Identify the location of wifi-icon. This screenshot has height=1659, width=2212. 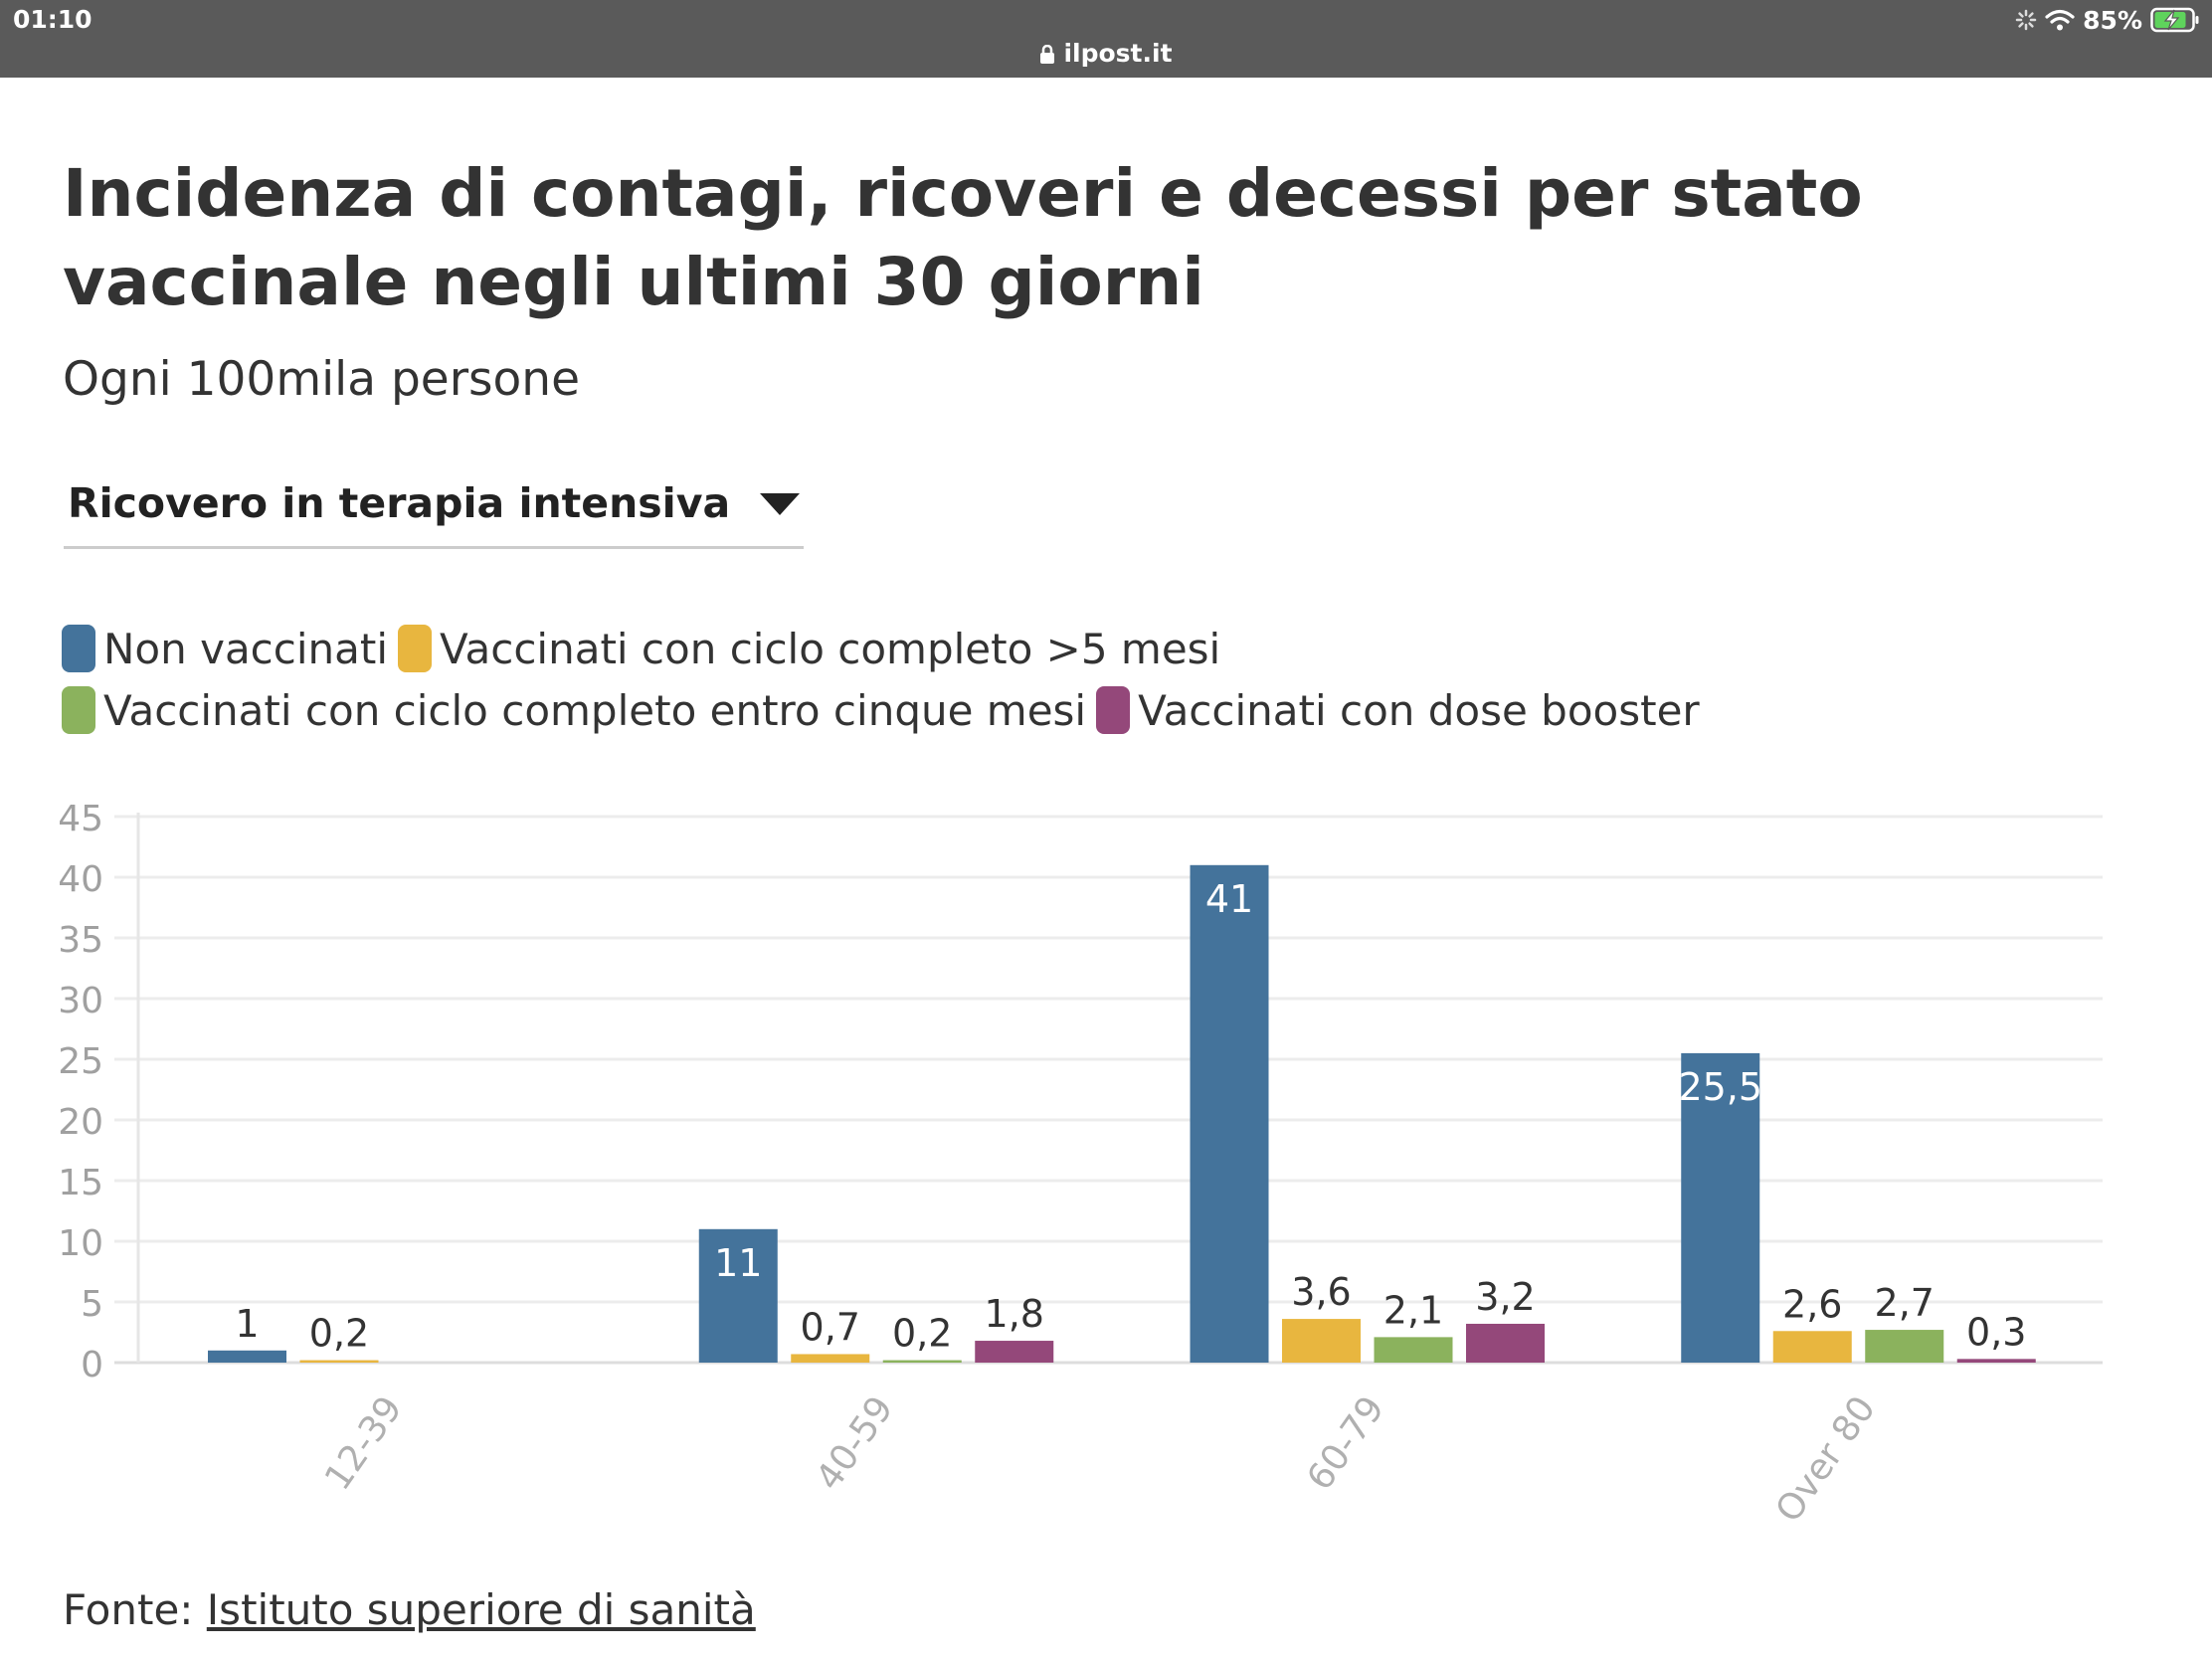
(2060, 20).